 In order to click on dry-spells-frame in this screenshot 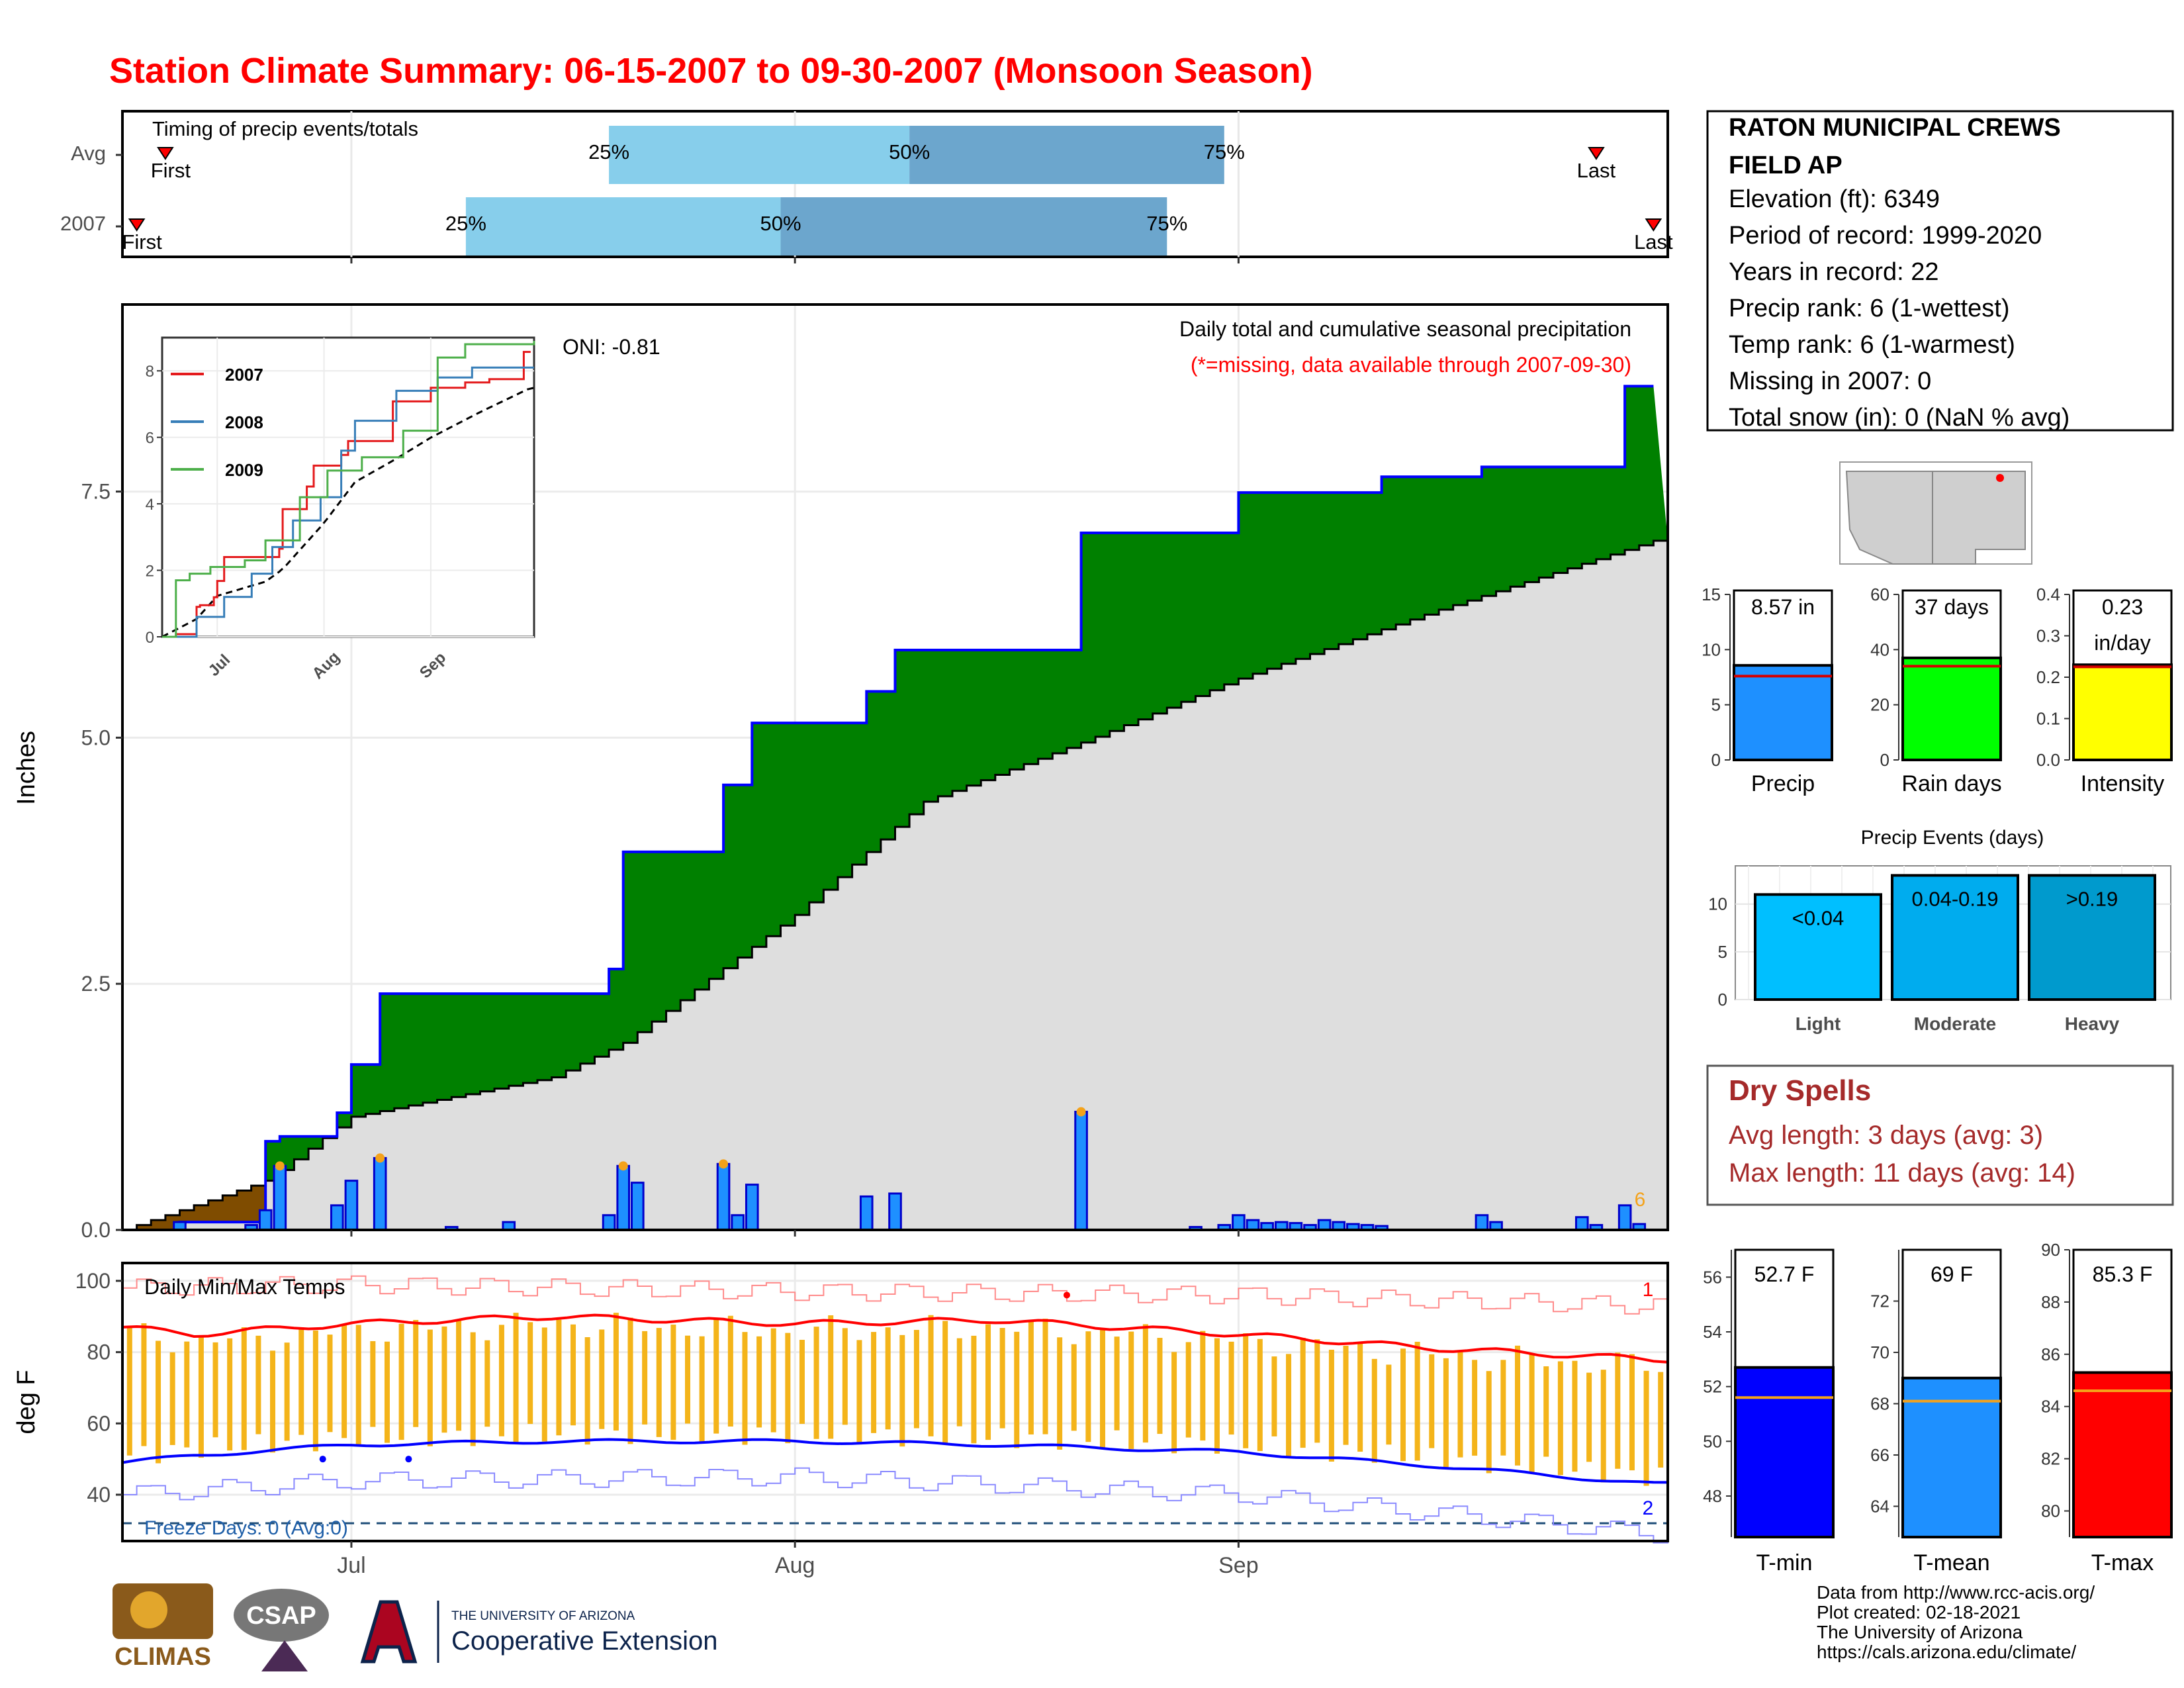, I will do `click(1940, 1135)`.